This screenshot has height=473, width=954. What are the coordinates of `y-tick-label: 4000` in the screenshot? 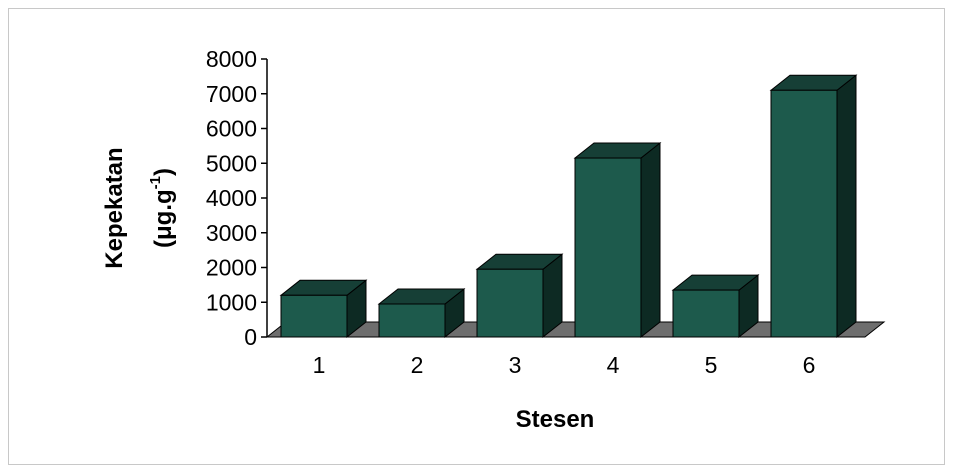 It's located at (231, 198).